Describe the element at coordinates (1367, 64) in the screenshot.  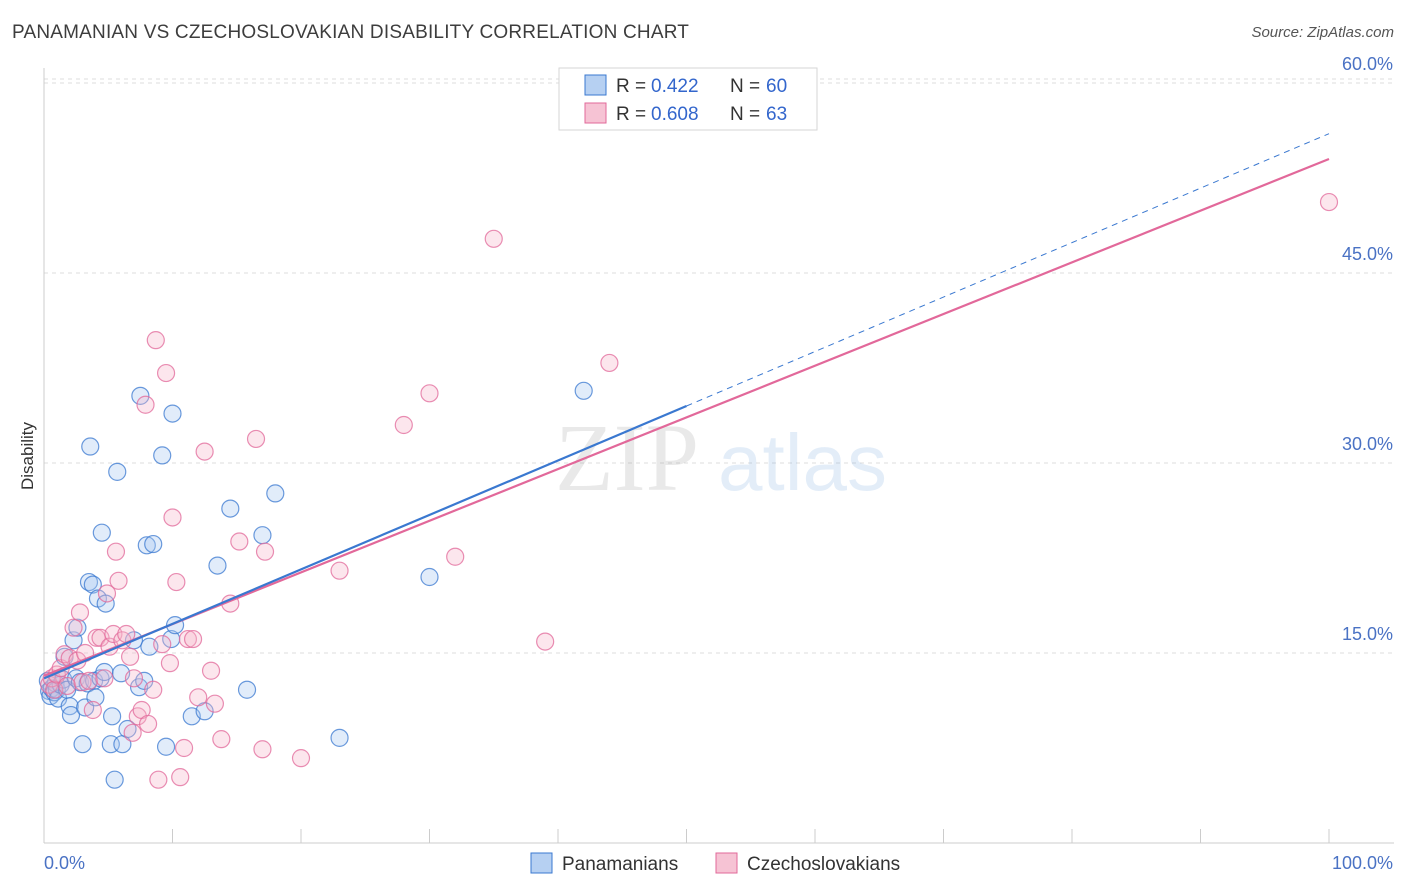
I see `y-tick-label-60: 60.0%` at that location.